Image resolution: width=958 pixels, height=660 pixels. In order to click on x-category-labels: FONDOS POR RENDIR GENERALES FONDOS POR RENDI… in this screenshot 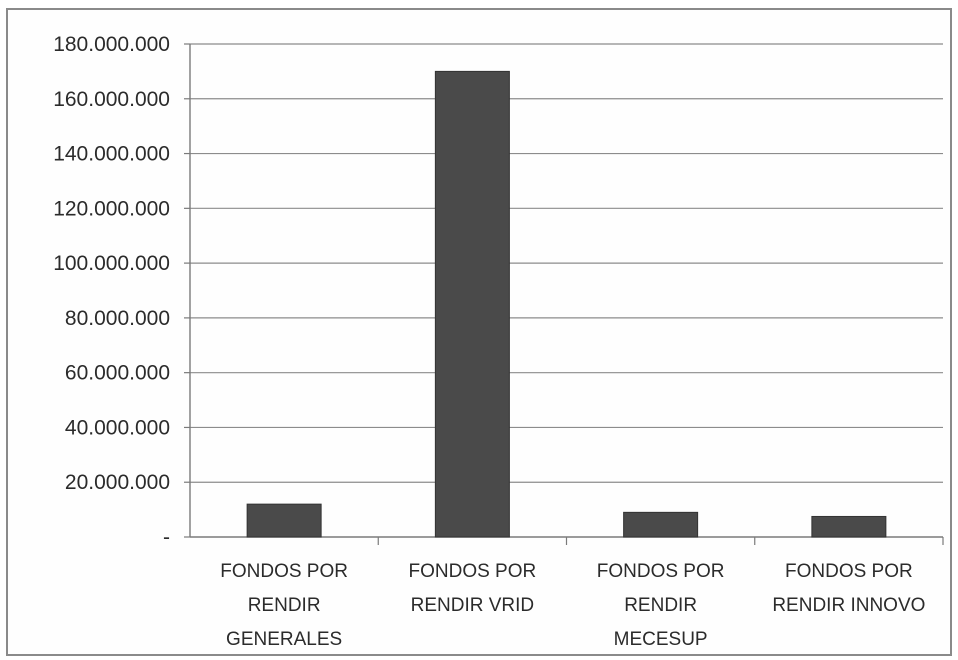, I will do `click(572, 605)`.